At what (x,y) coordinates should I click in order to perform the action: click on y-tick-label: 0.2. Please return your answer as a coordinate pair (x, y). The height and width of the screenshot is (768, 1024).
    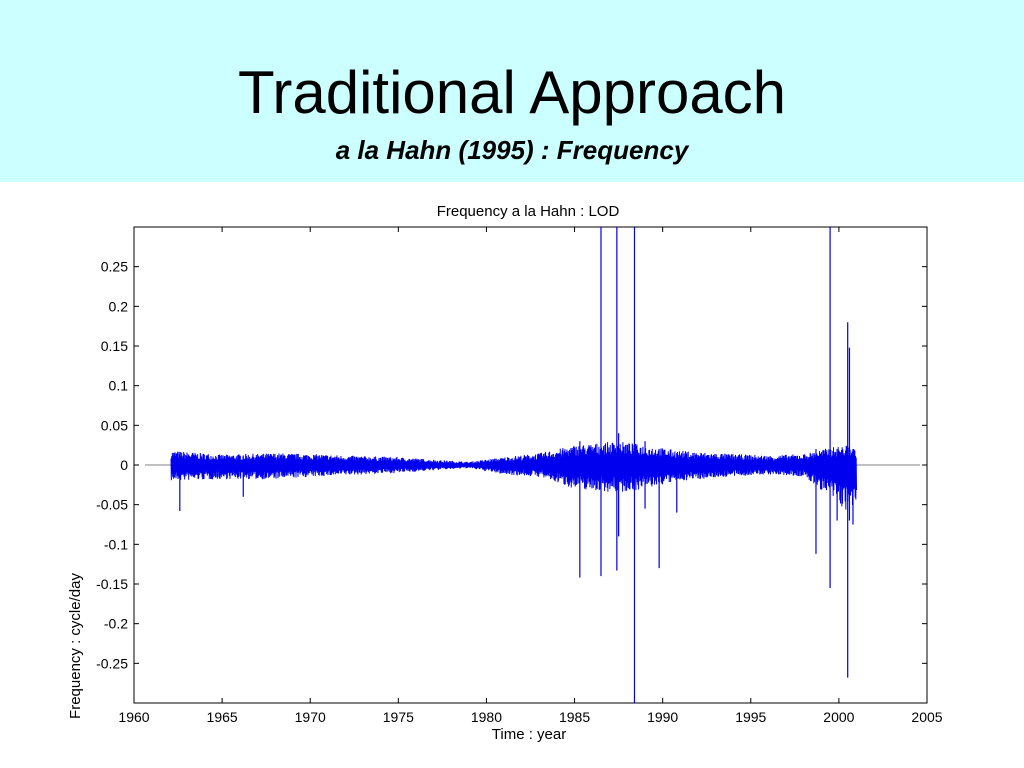
    Looking at the image, I should click on (119, 306).